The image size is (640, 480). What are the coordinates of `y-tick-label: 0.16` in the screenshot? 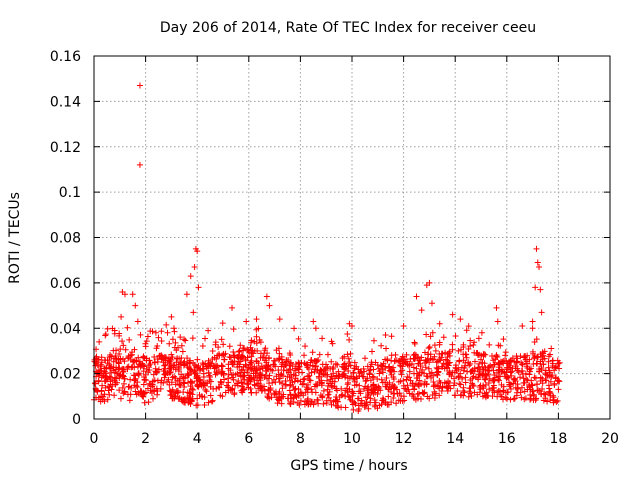 It's located at (65, 57).